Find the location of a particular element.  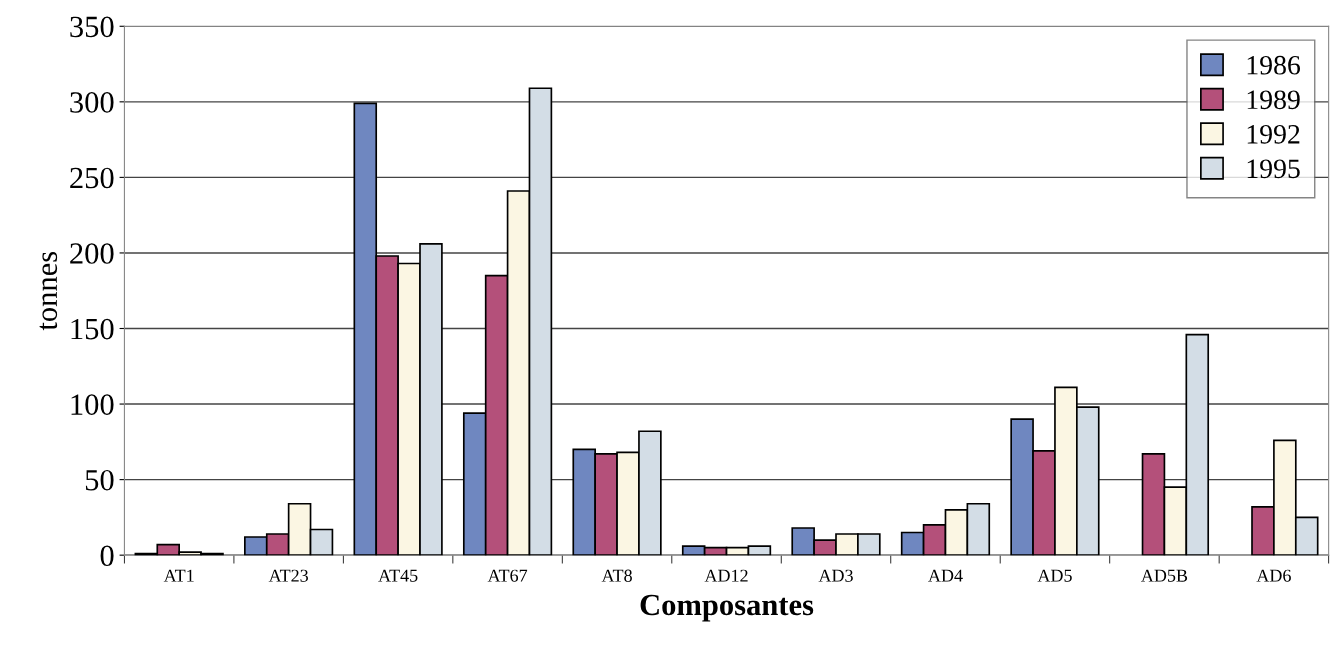

legend-label: 1995 is located at coordinates (1273, 169).